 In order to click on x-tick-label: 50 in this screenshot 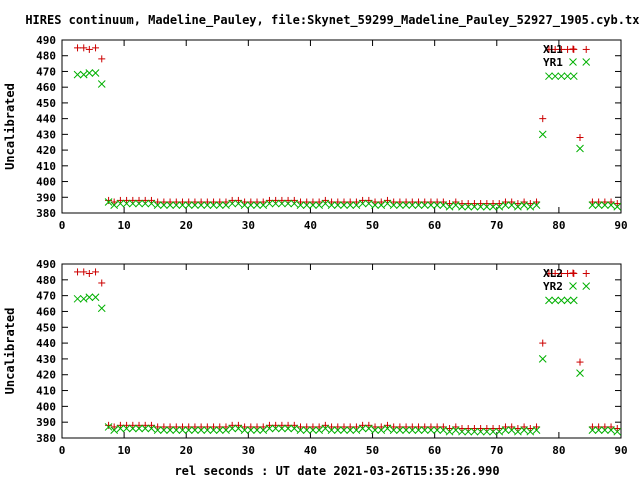, I will do `click(372, 225)`.